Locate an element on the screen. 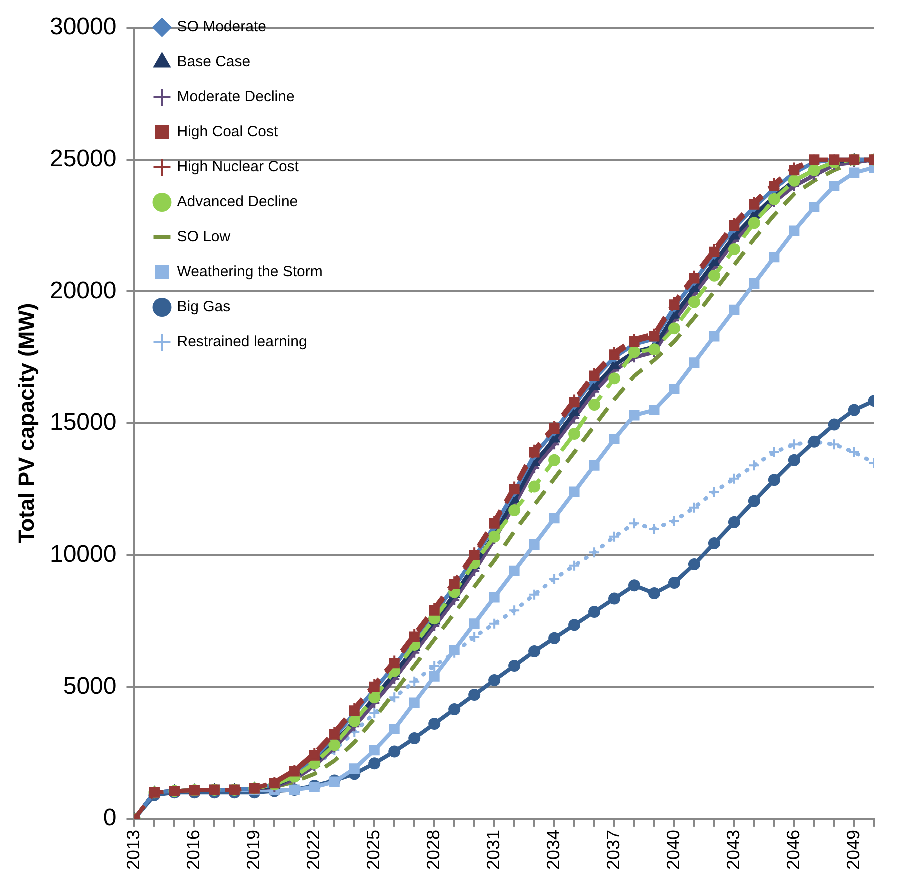  y-tick-label: 30000 is located at coordinates (83, 27).